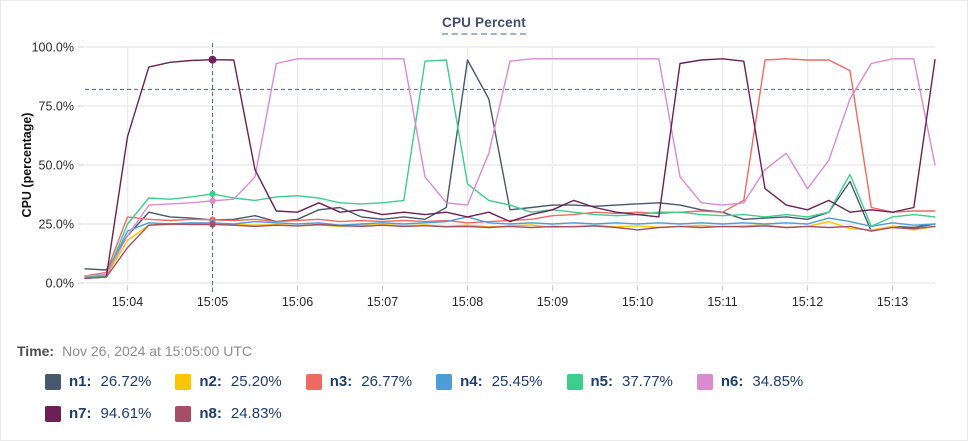 This screenshot has width=968, height=441. I want to click on title-row: CPU Percent, so click(484, 19).